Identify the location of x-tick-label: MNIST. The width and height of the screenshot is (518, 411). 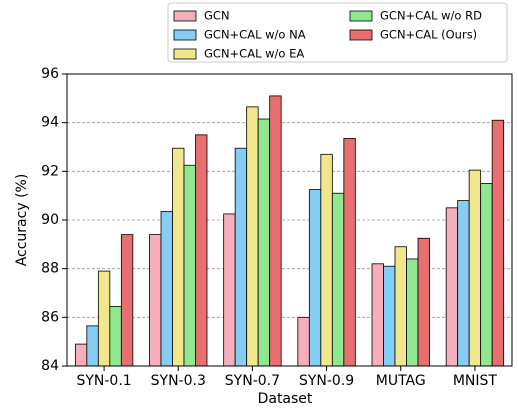
(475, 381).